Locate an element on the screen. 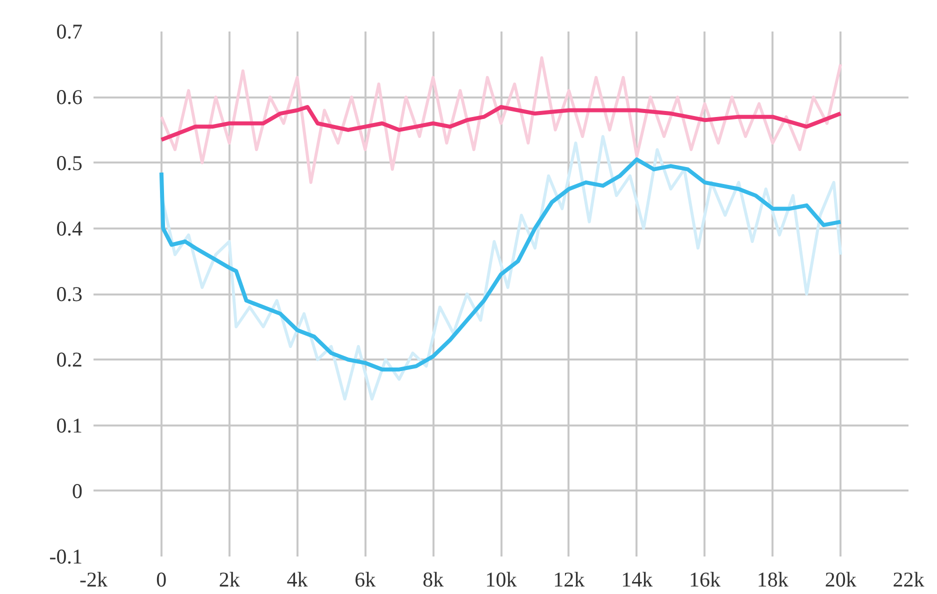 Image resolution: width=937 pixels, height=594 pixels. x-tick-label: 16k is located at coordinates (705, 580).